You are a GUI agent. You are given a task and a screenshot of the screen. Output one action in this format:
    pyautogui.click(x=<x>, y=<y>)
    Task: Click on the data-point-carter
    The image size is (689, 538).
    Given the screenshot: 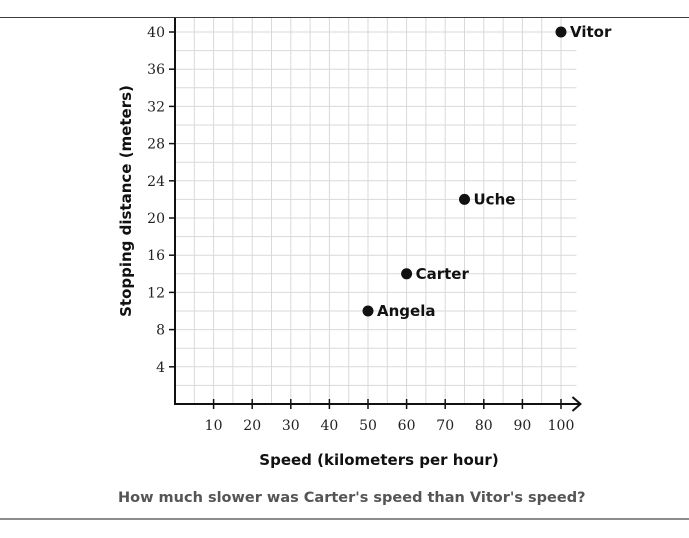 What is the action you would take?
    pyautogui.click(x=407, y=274)
    